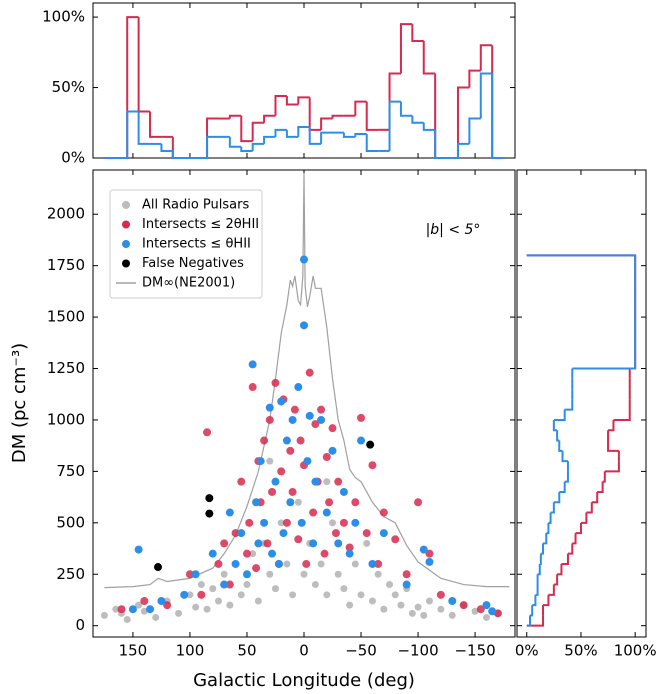 Image resolution: width=659 pixels, height=694 pixels. What do you see at coordinates (246, 651) in the screenshot?
I see `x-tick-label: 50` at bounding box center [246, 651].